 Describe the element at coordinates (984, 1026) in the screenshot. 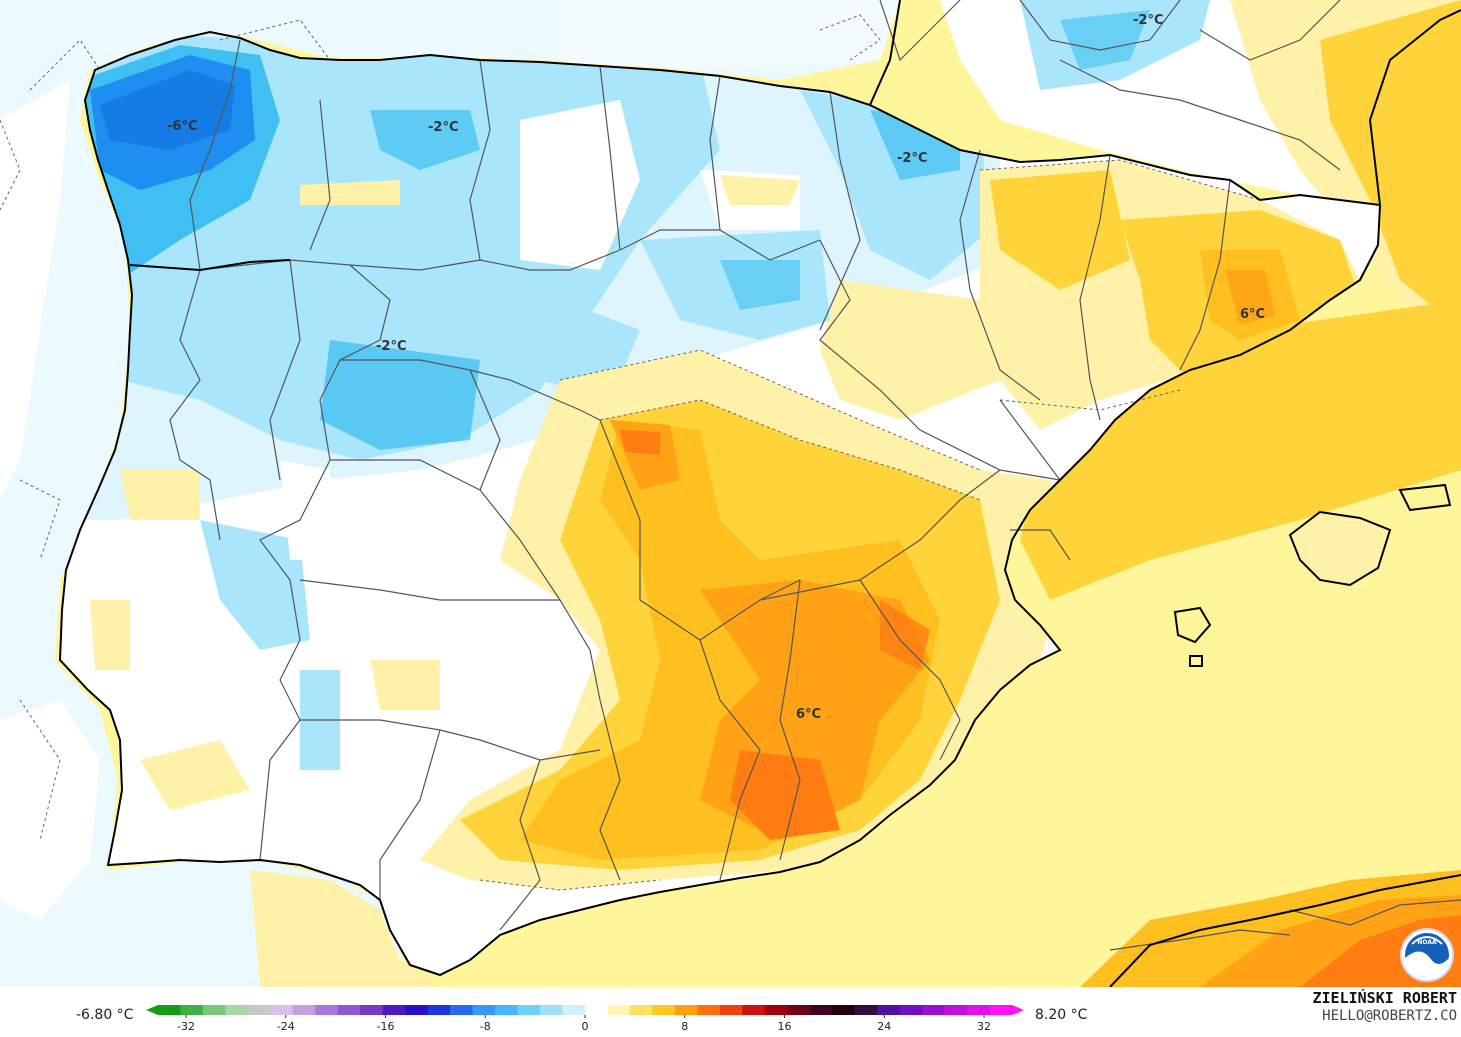

I see `colorbar-tick-label: 32` at that location.